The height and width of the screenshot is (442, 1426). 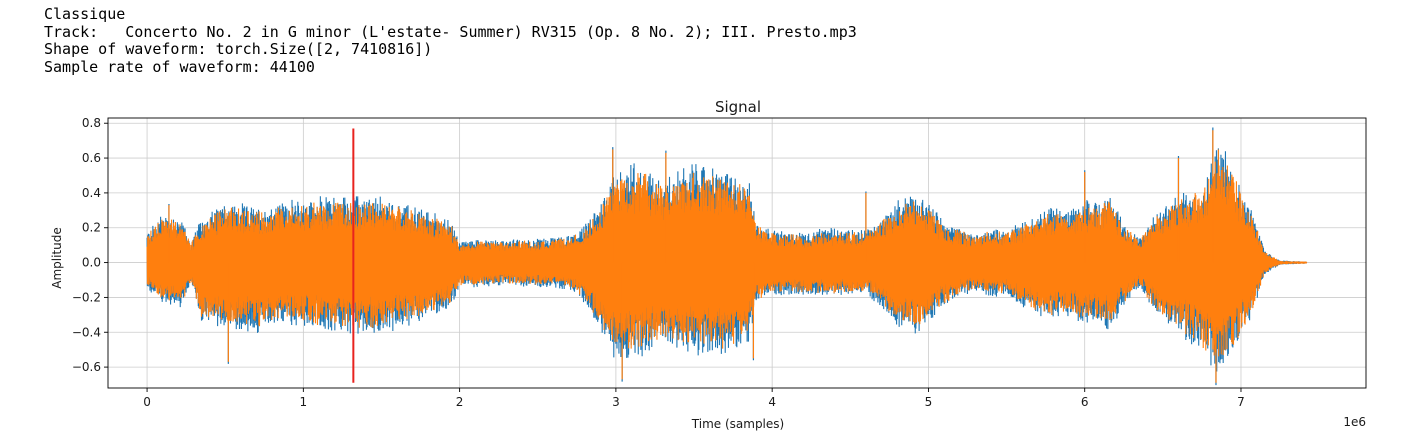 I want to click on track-label: Track:, so click(x=71, y=31).